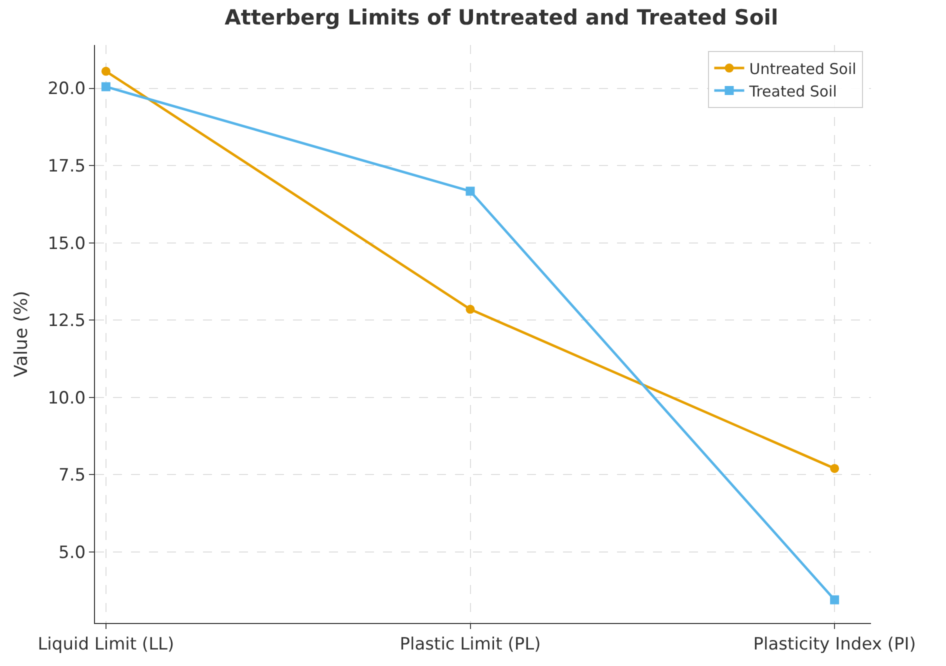 This screenshot has height=666, width=946. What do you see at coordinates (21, 334) in the screenshot?
I see `y-axis-title: Value (%)` at bounding box center [21, 334].